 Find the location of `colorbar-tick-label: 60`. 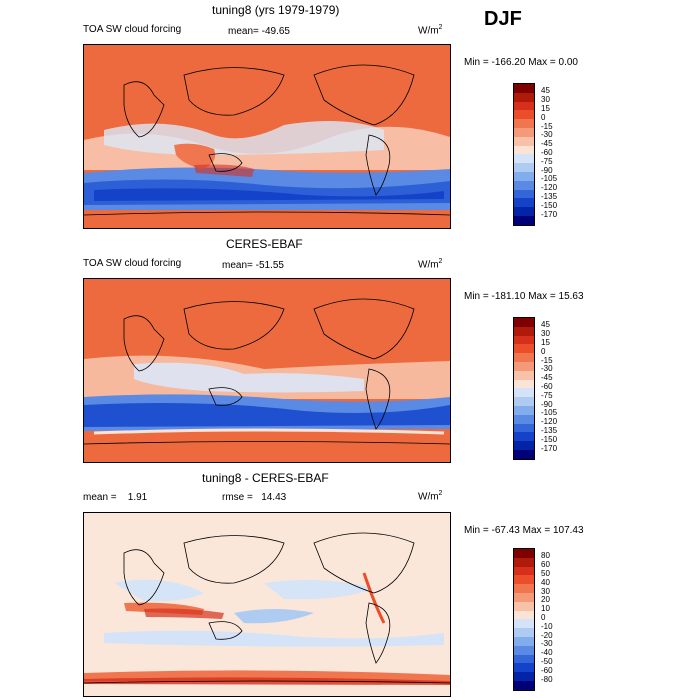

colorbar-tick-label: 60 is located at coordinates (545, 565).